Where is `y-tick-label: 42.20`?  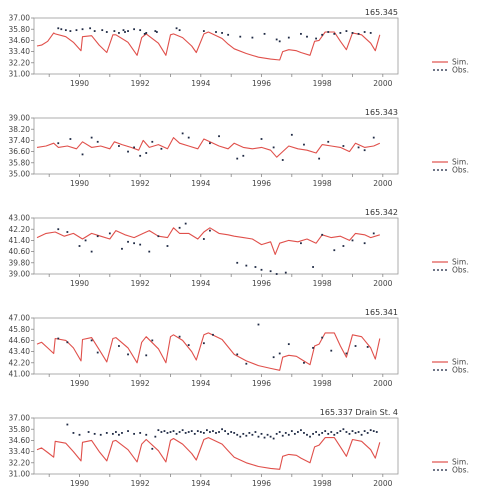
y-tick-label: 42.20 is located at coordinates (20, 362).